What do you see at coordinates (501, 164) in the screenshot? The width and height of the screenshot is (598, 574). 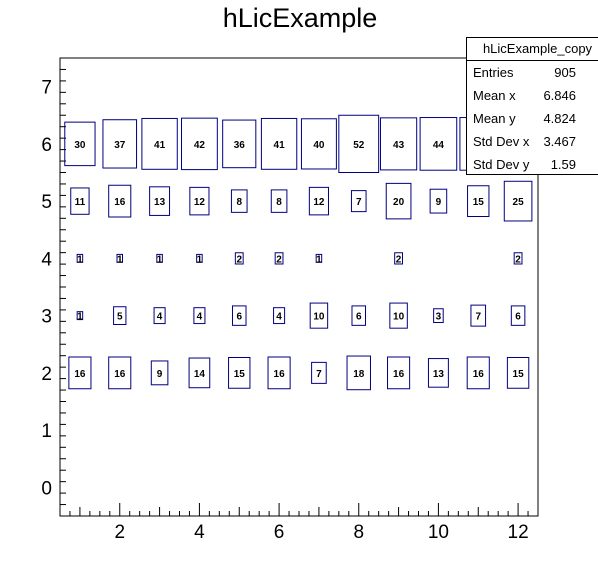 I see `stats-label: Std Dev y` at bounding box center [501, 164].